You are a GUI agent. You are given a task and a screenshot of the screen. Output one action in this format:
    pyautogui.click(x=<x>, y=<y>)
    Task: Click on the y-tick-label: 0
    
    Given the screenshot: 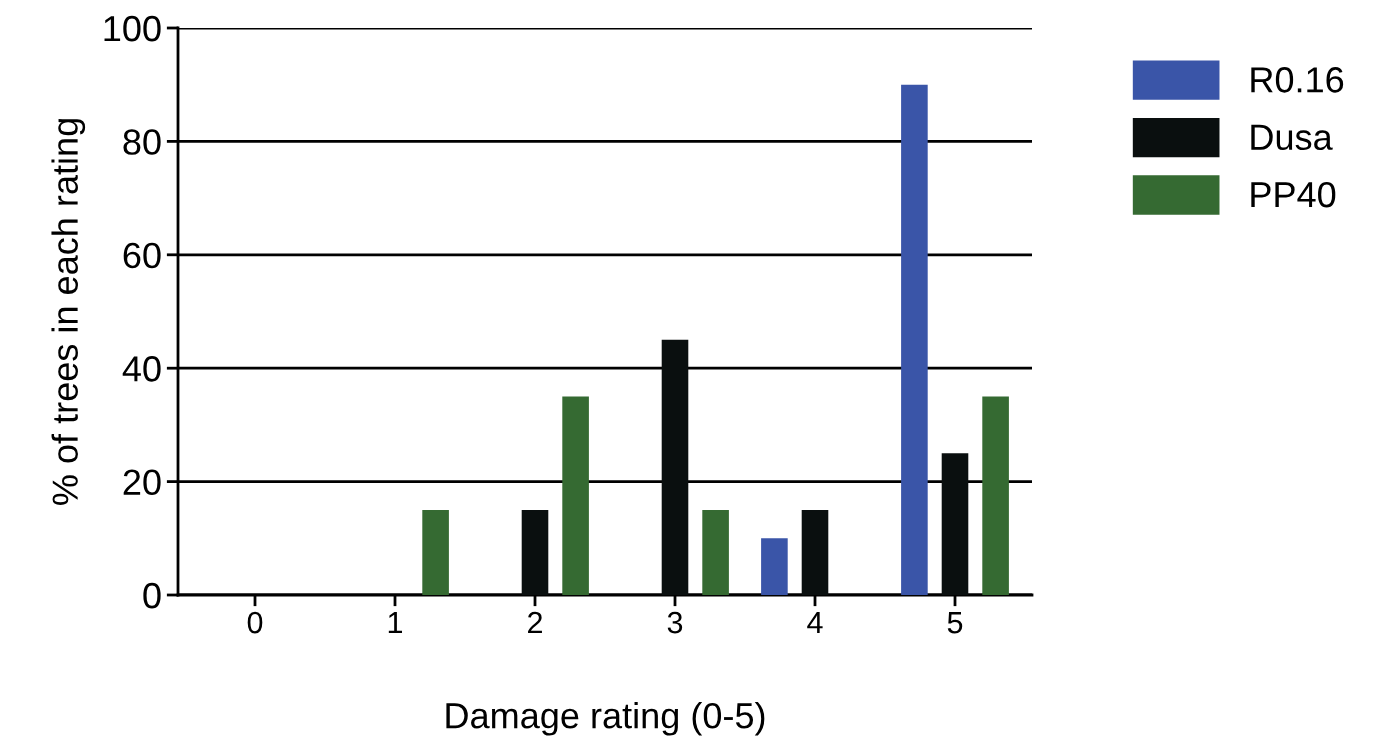 What is the action you would take?
    pyautogui.click(x=152, y=595)
    